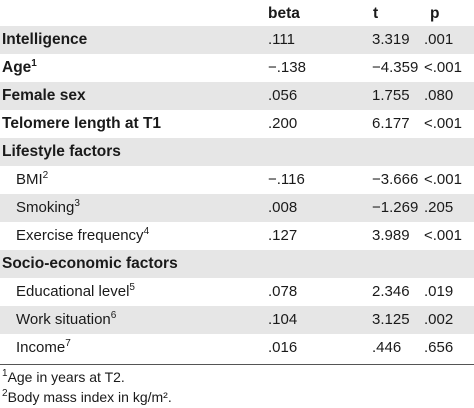  What do you see at coordinates (439, 207) in the screenshot?
I see `p-value: .205` at bounding box center [439, 207].